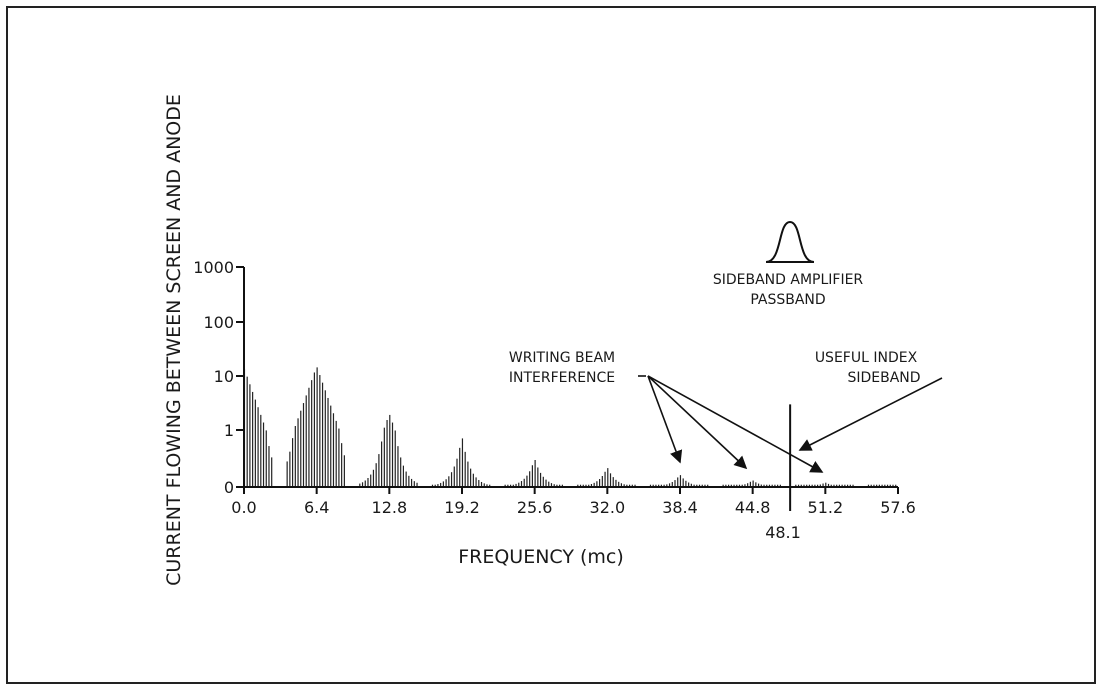 The image size is (1104, 690). What do you see at coordinates (790, 241) in the screenshot?
I see `passband-curve-icon` at bounding box center [790, 241].